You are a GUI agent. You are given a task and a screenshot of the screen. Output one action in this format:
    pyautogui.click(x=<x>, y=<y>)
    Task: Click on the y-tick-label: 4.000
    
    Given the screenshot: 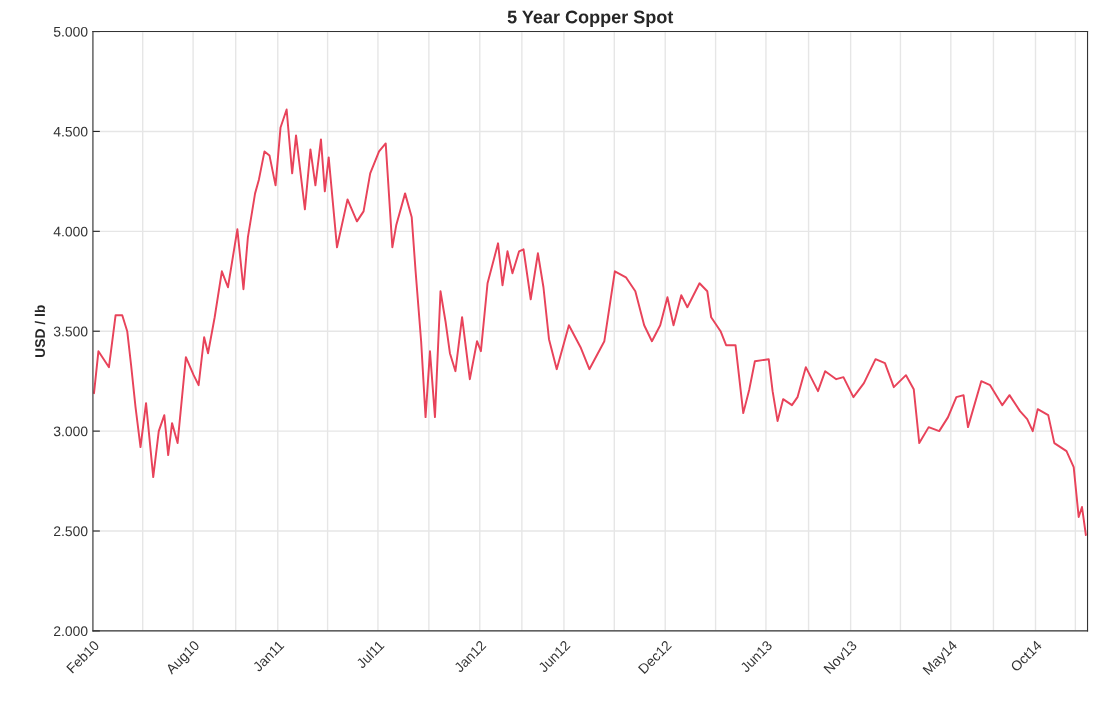 What is the action you would take?
    pyautogui.click(x=70, y=231)
    